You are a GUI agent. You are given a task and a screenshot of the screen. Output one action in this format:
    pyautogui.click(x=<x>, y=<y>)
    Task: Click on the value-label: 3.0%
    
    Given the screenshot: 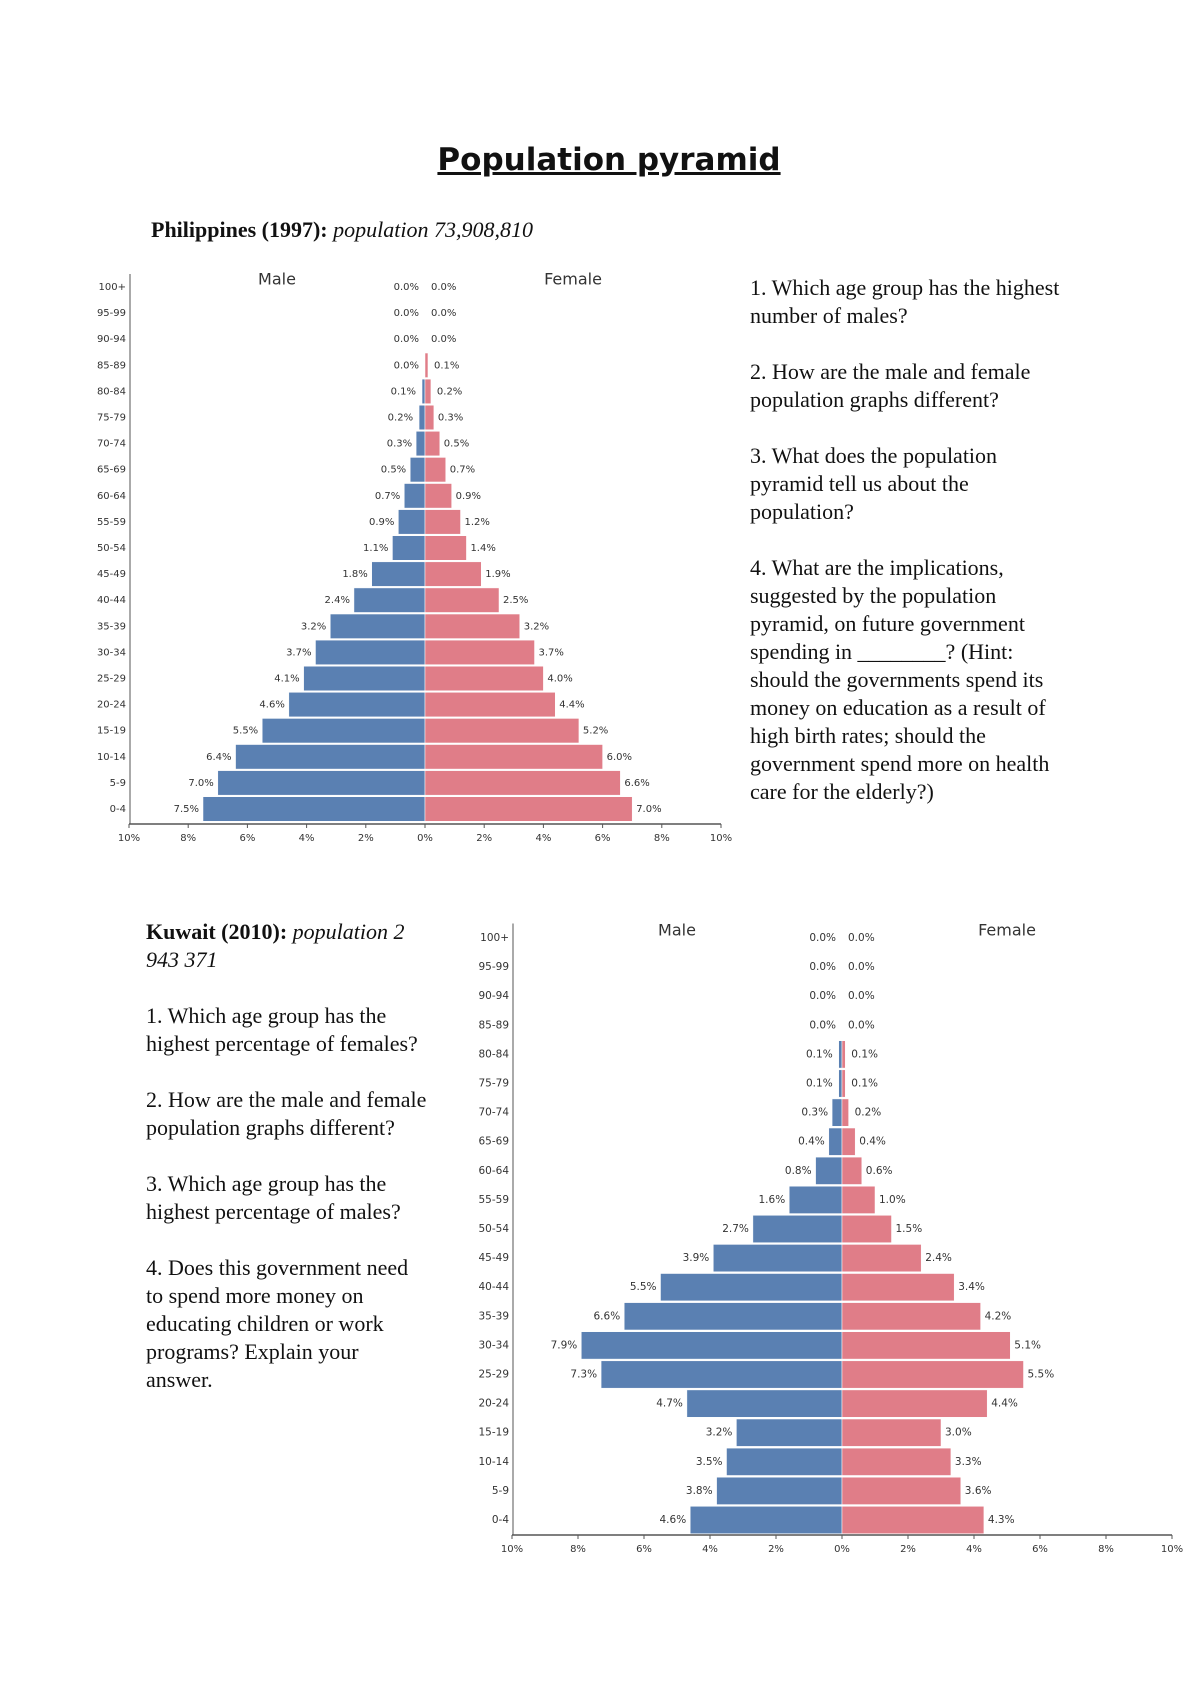 What is the action you would take?
    pyautogui.click(x=958, y=1433)
    